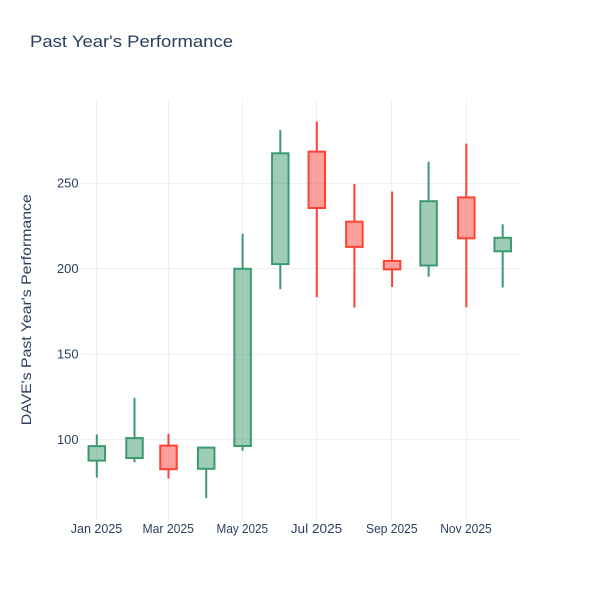  I want to click on svg-text: Mar 2025, so click(168, 529).